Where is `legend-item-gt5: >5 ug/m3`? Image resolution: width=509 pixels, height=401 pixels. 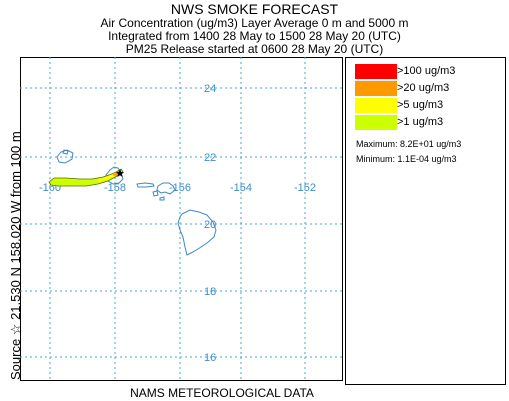 legend-item-gt5: >5 ug/m3 is located at coordinates (399, 105).